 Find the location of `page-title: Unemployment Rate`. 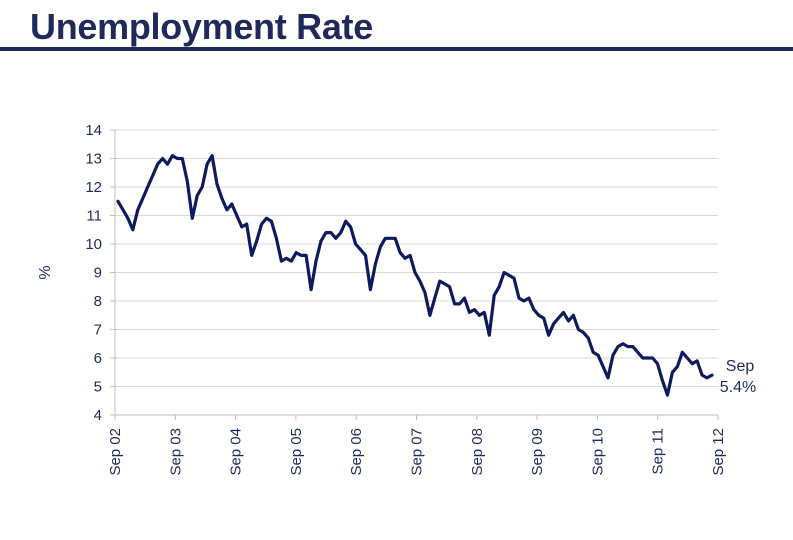

page-title: Unemployment Rate is located at coordinates (201, 26).